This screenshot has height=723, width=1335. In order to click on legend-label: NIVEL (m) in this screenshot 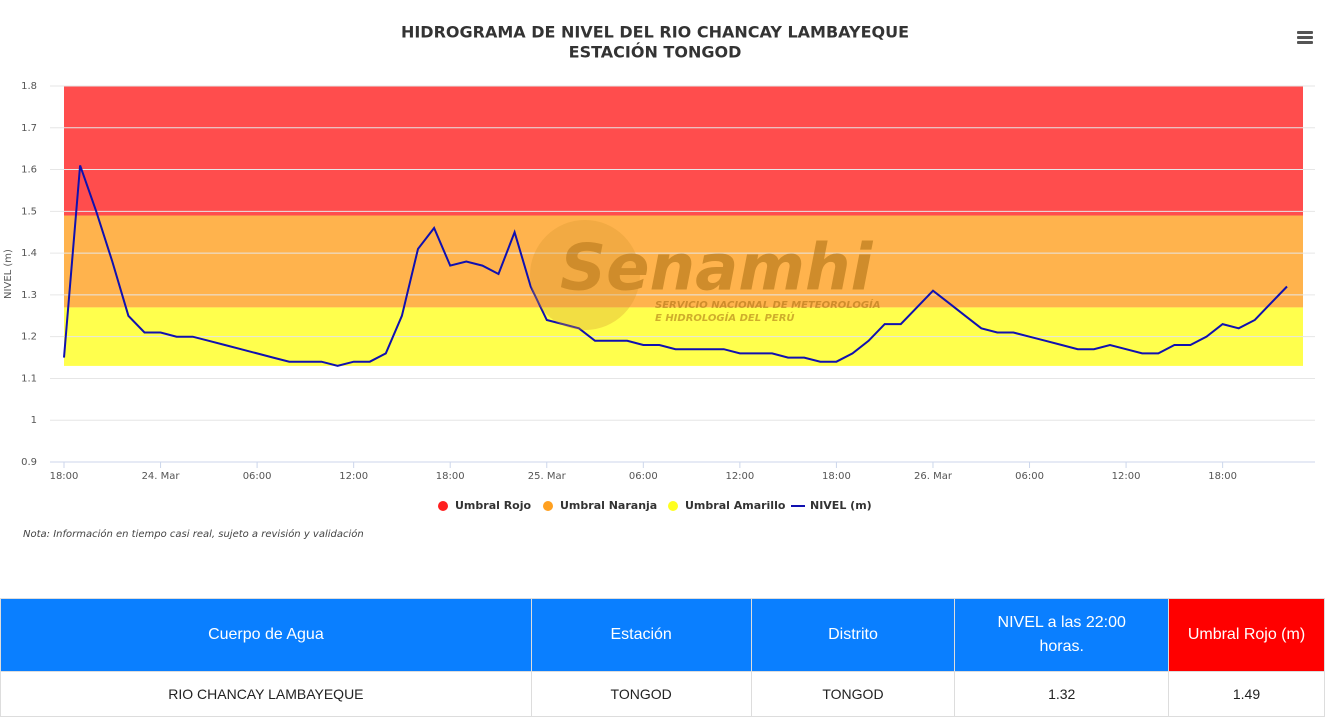, I will do `click(841, 505)`.